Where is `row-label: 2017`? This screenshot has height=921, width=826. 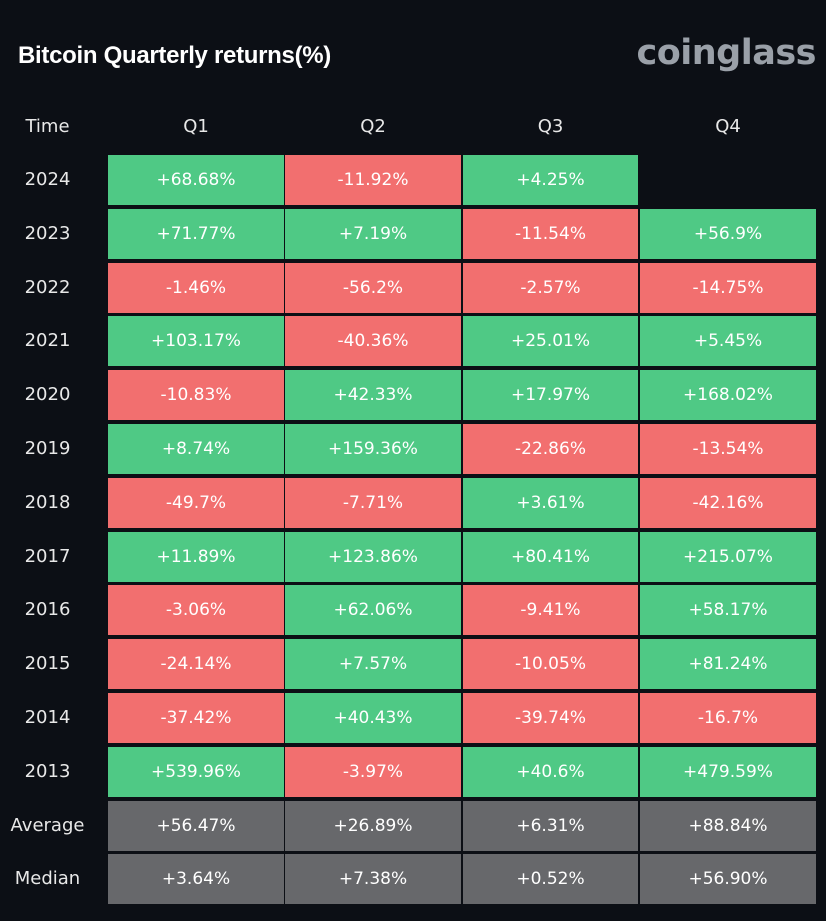
row-label: 2017 is located at coordinates (47, 556).